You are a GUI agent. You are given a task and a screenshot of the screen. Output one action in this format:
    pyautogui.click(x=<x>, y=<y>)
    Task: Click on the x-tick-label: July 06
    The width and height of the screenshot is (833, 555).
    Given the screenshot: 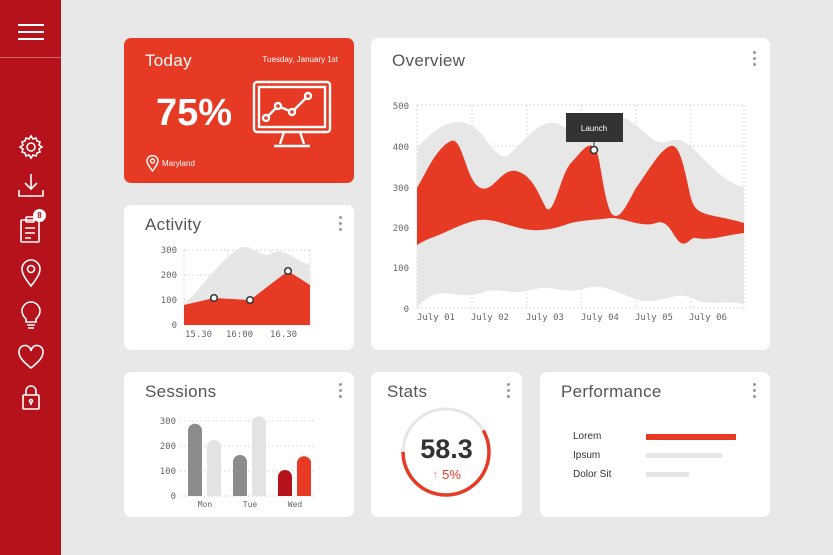 What is the action you would take?
    pyautogui.click(x=708, y=318)
    